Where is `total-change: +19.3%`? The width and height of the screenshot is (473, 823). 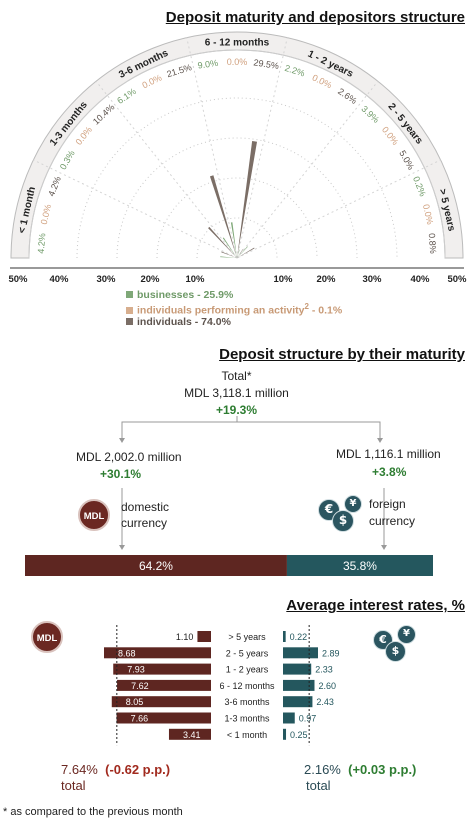 total-change: +19.3% is located at coordinates (236, 410).